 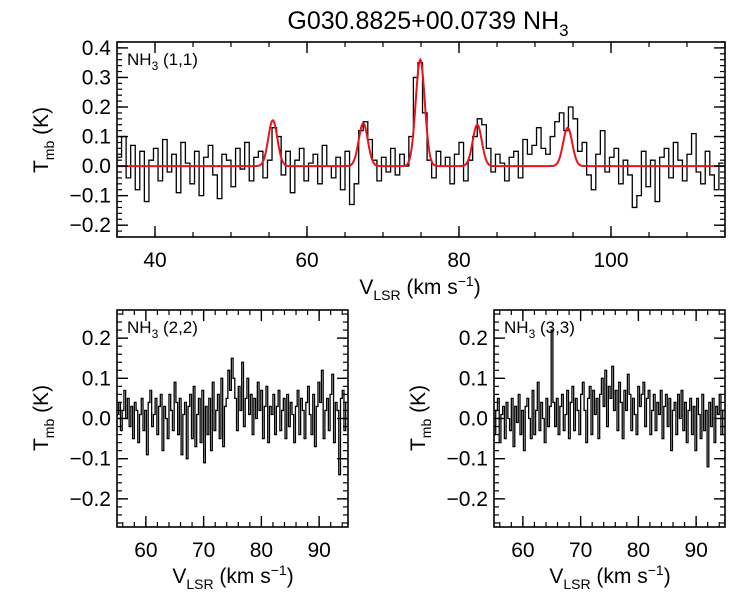 I want to click on figure-title-subscript: 3, so click(x=563, y=30).